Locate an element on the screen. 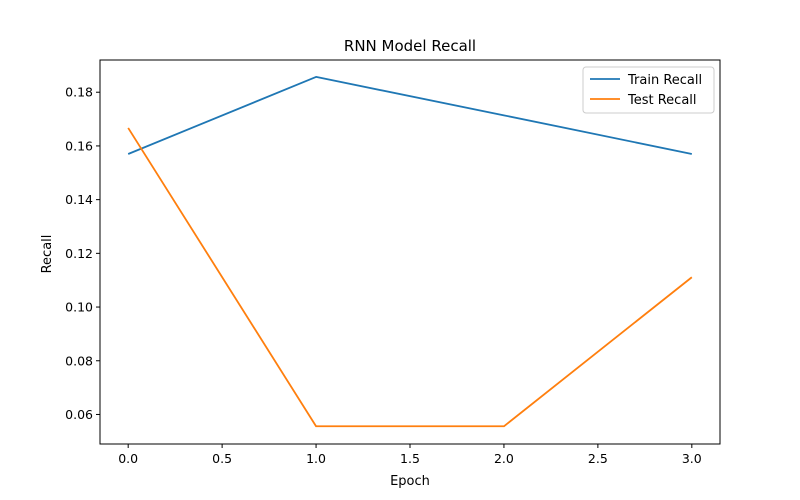  x-tick-label: 1.0 is located at coordinates (316, 458).